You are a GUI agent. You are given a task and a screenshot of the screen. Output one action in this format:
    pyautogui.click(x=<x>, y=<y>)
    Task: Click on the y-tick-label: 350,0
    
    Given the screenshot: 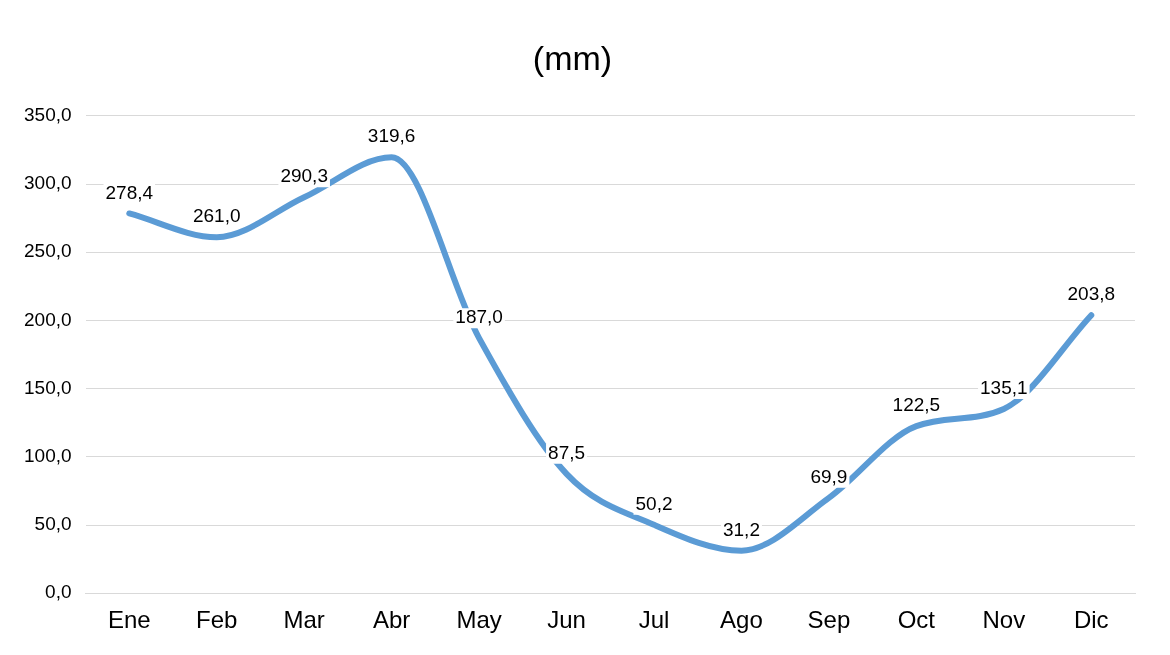 What is the action you would take?
    pyautogui.click(x=48, y=115)
    